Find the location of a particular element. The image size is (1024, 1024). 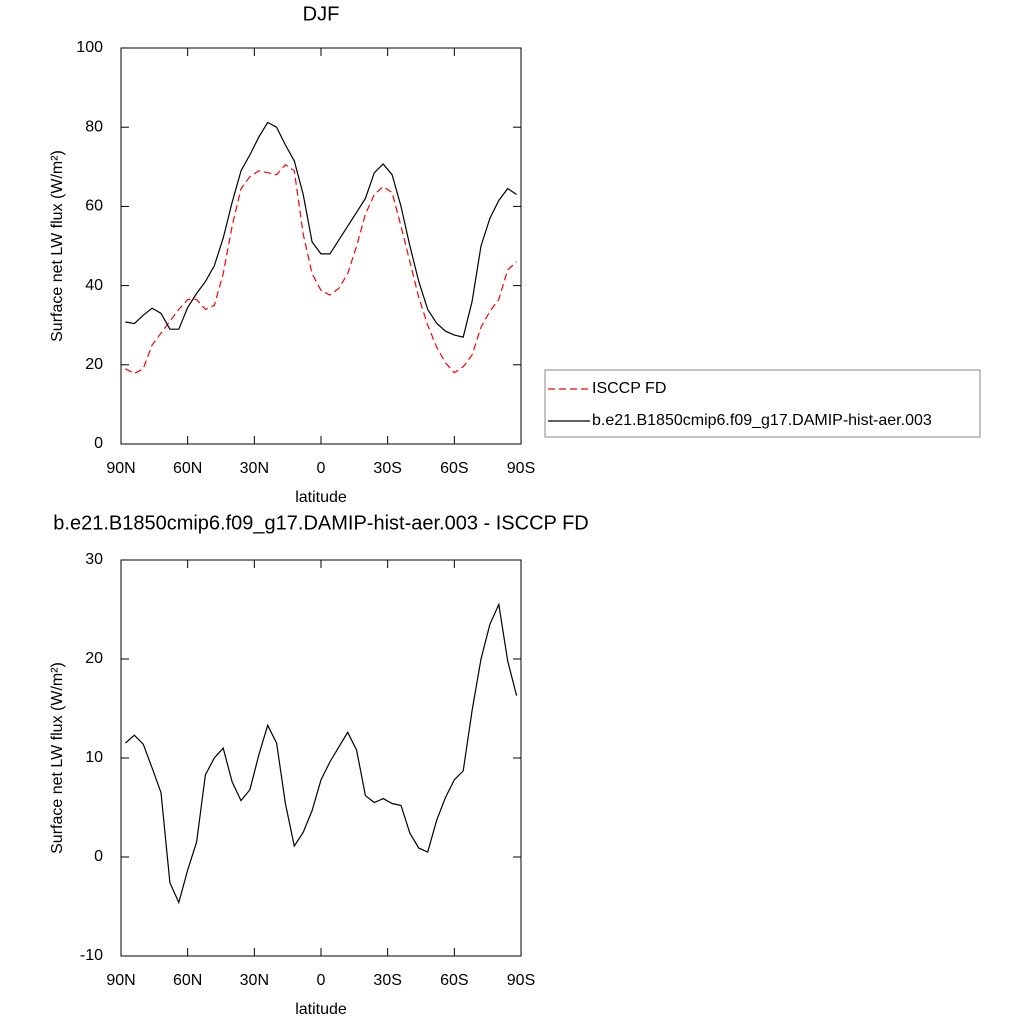

y-tick-label: 10 is located at coordinates (94, 757).